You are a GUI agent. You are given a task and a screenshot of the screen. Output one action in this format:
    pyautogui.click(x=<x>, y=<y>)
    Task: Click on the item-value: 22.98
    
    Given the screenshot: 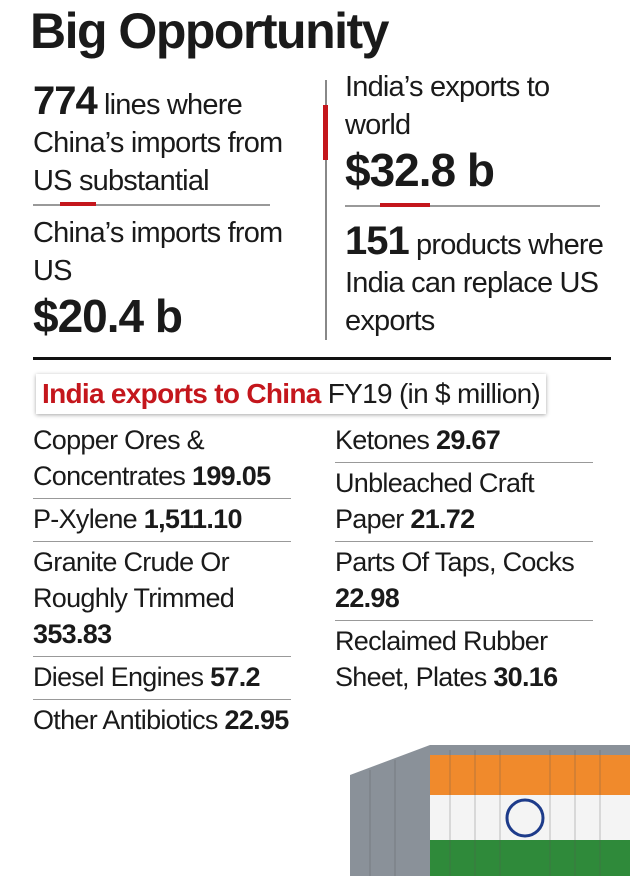 What is the action you would take?
    pyautogui.click(x=367, y=598)
    